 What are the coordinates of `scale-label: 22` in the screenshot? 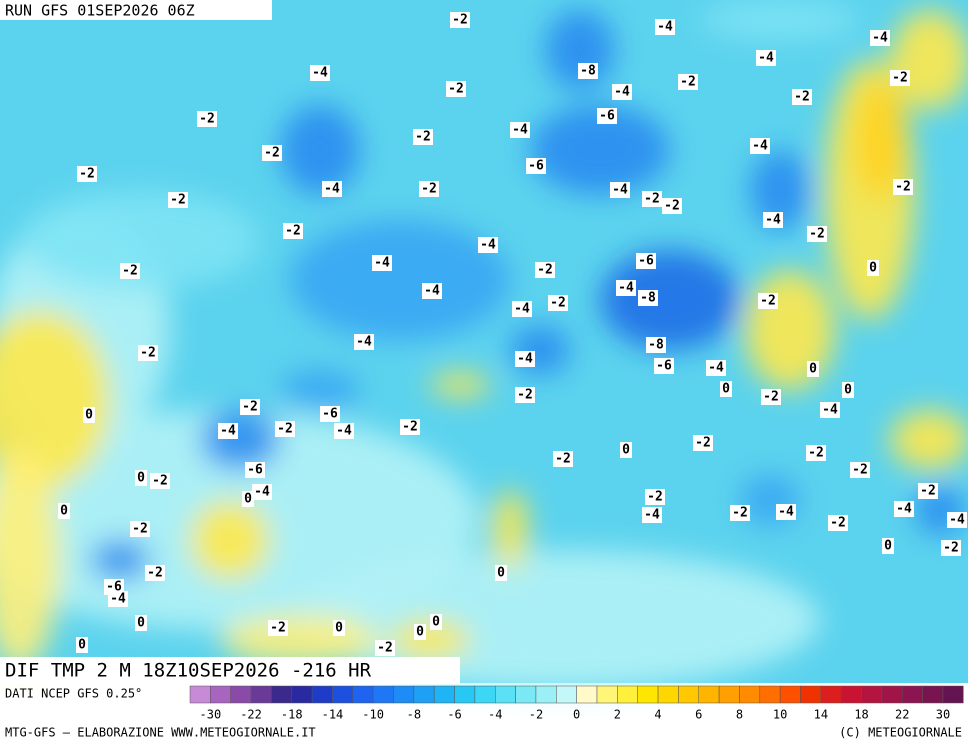 It's located at (902, 715).